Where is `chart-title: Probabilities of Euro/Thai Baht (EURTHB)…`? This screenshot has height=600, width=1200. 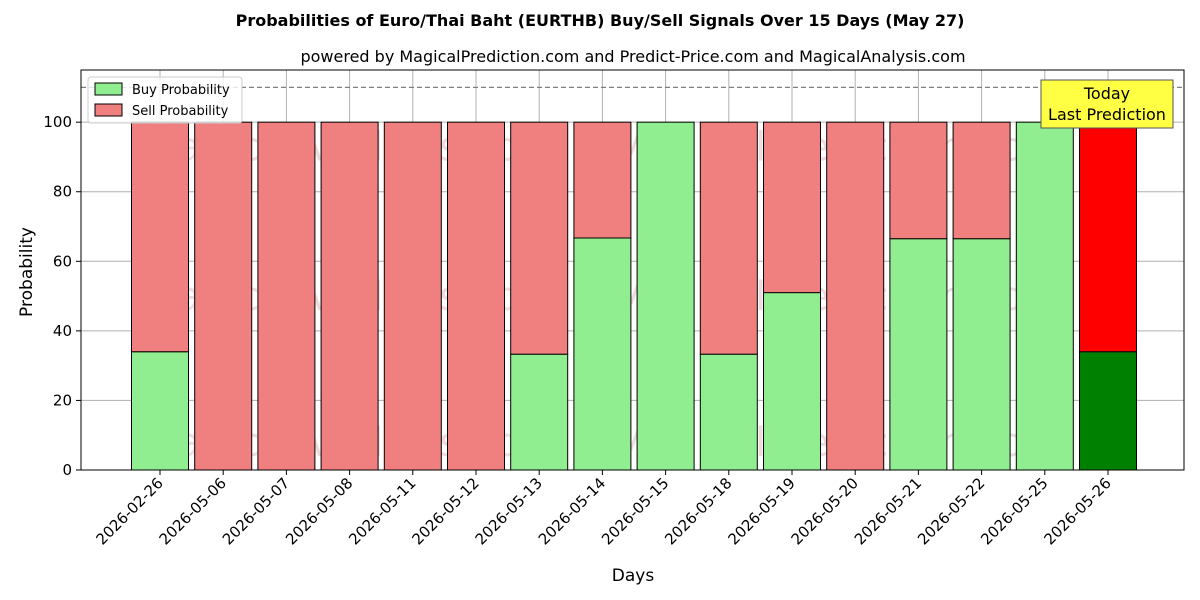
chart-title: Probabilities of Euro/Thai Baht (EURTHB)… is located at coordinates (600, 20).